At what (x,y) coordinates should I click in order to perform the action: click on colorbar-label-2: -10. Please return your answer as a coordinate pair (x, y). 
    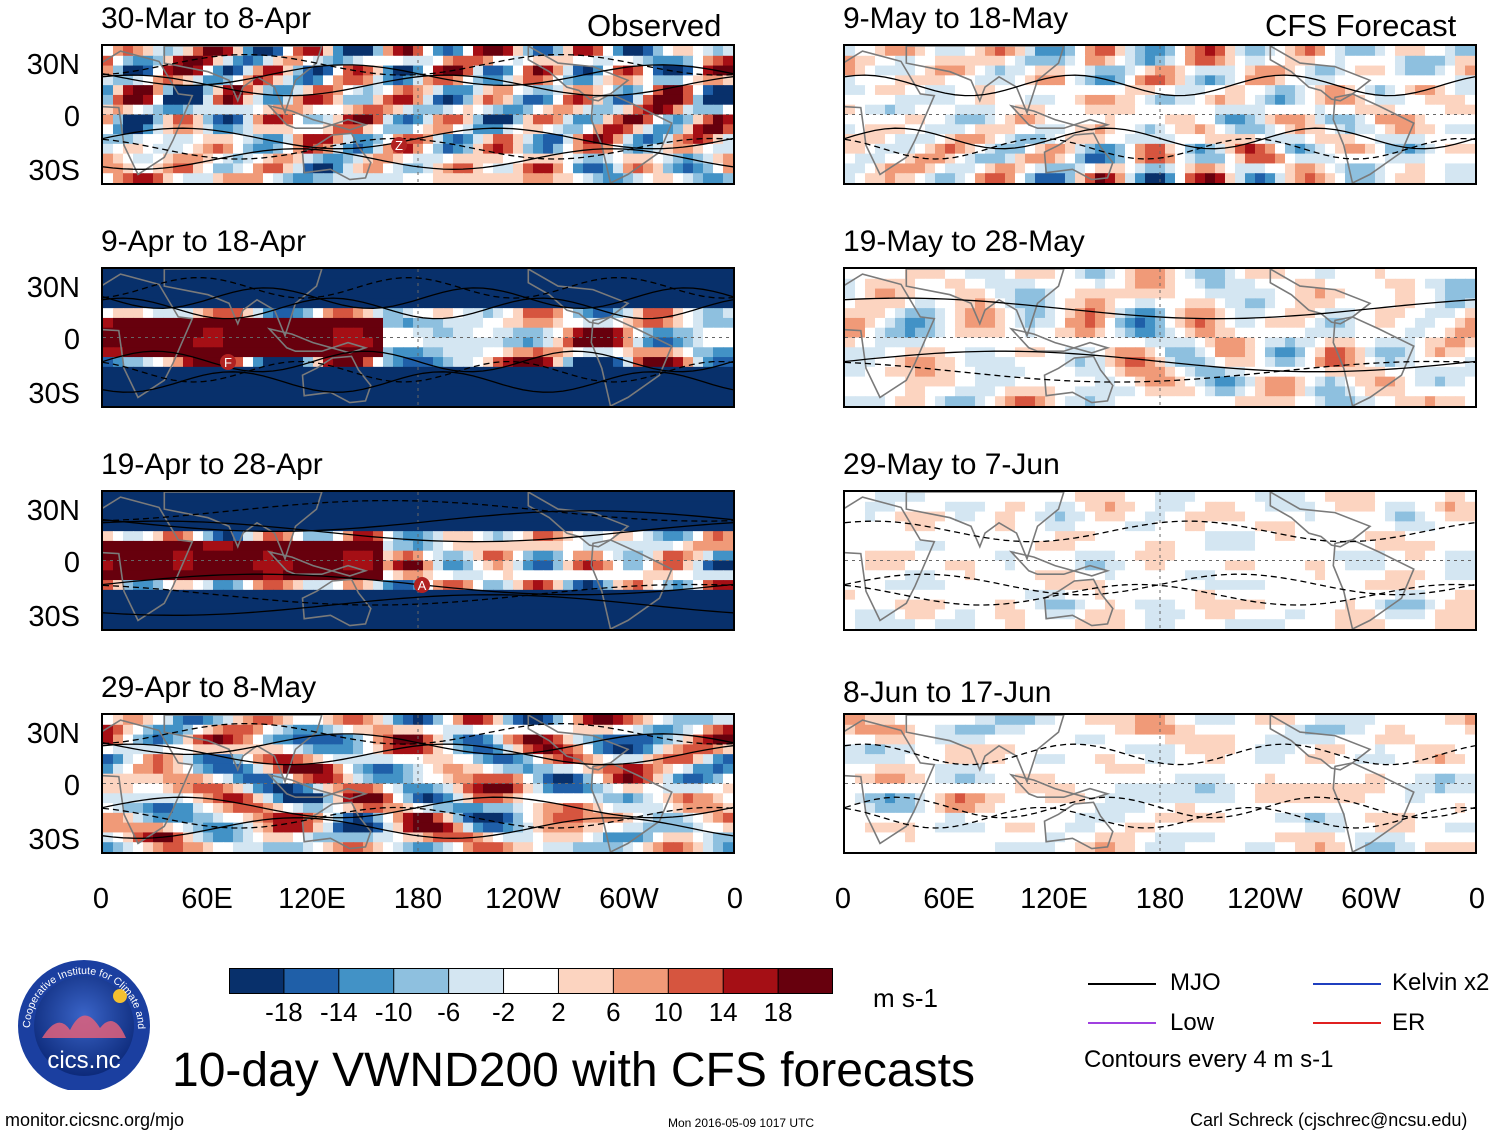
    Looking at the image, I should click on (393, 1012).